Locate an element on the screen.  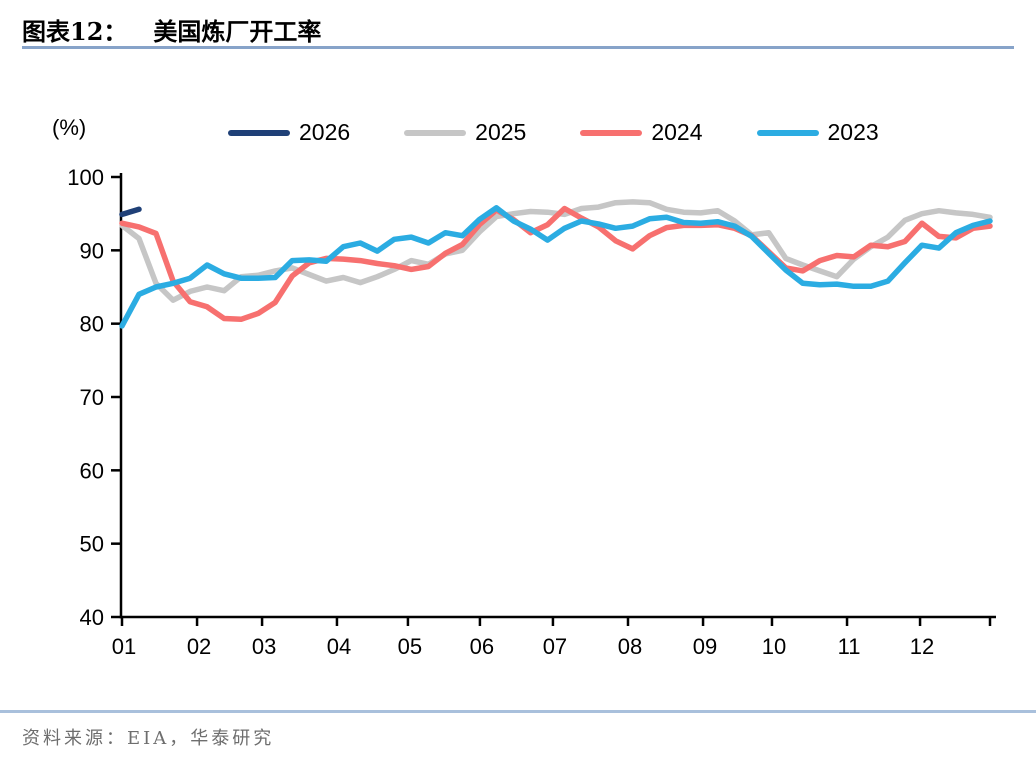
footer-divider is located at coordinates (518, 711).